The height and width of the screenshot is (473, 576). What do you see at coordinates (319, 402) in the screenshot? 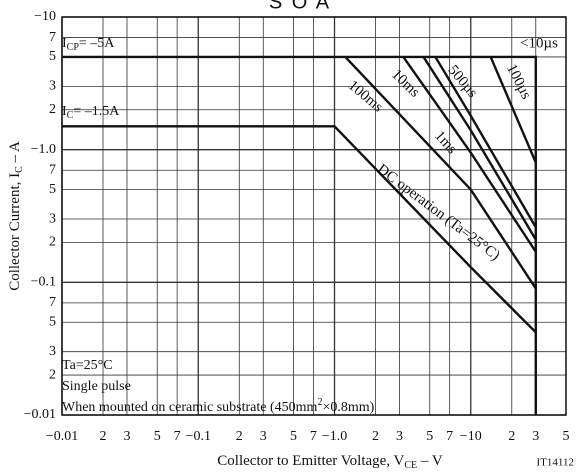
I see `annotation-sup: 2` at bounding box center [319, 402].